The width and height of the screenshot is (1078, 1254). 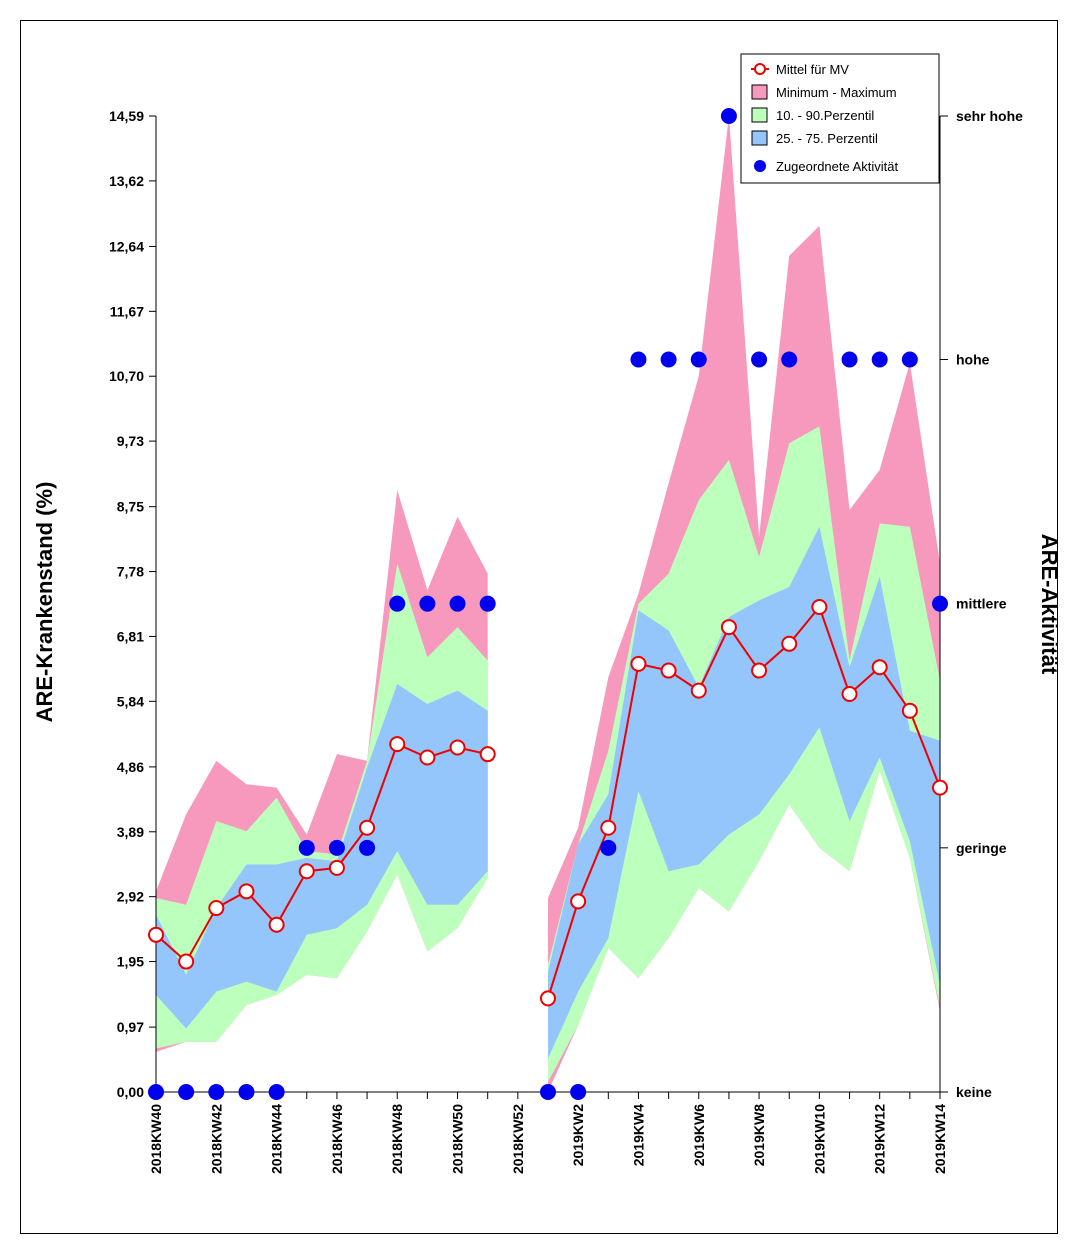 What do you see at coordinates (130, 1027) in the screenshot?
I see `y-tick-label: 0,97` at bounding box center [130, 1027].